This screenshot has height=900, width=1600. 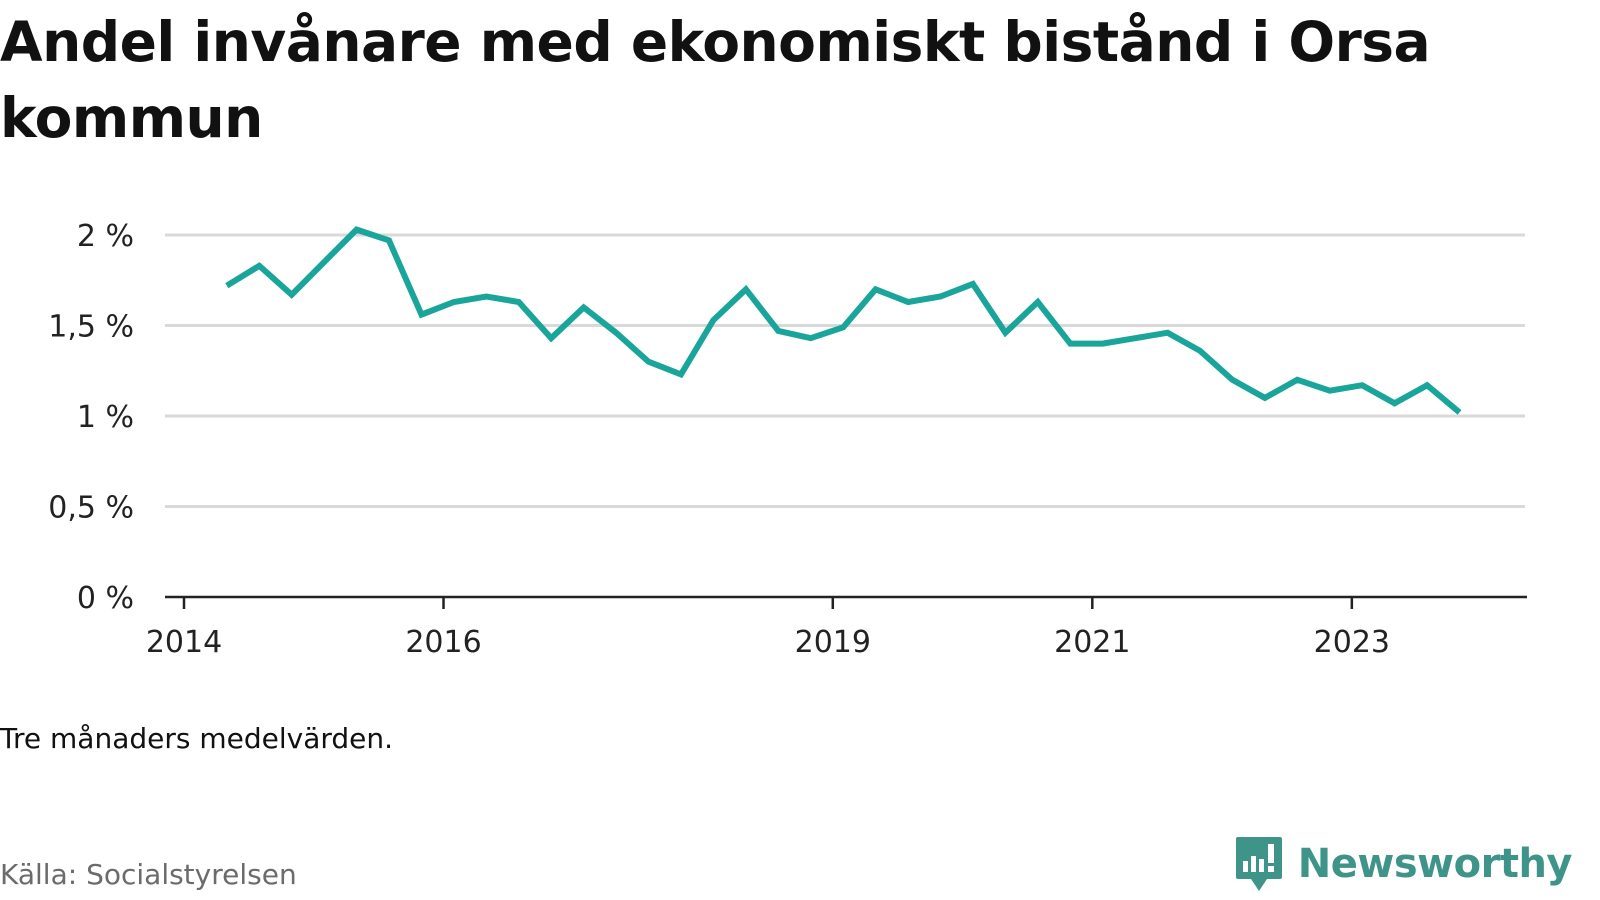 I want to click on y-tick-label: 1,5 %, so click(x=91, y=327).